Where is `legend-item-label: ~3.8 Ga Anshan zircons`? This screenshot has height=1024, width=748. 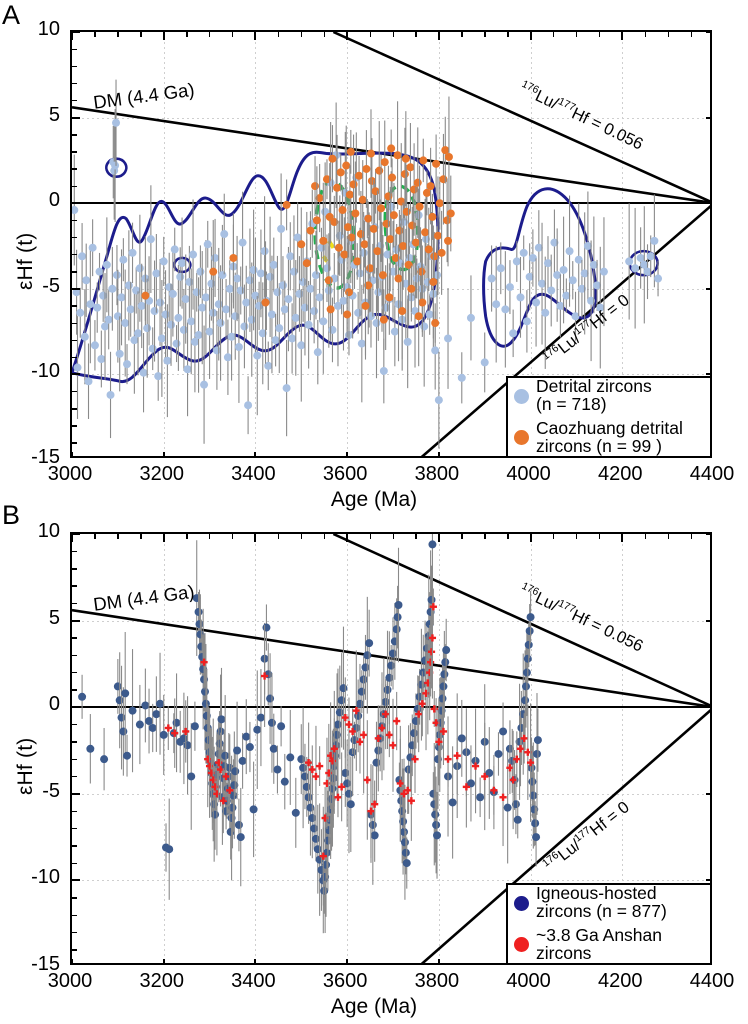
legend-item-label: ~3.8 Ga Anshan zircons is located at coordinates (599, 944).